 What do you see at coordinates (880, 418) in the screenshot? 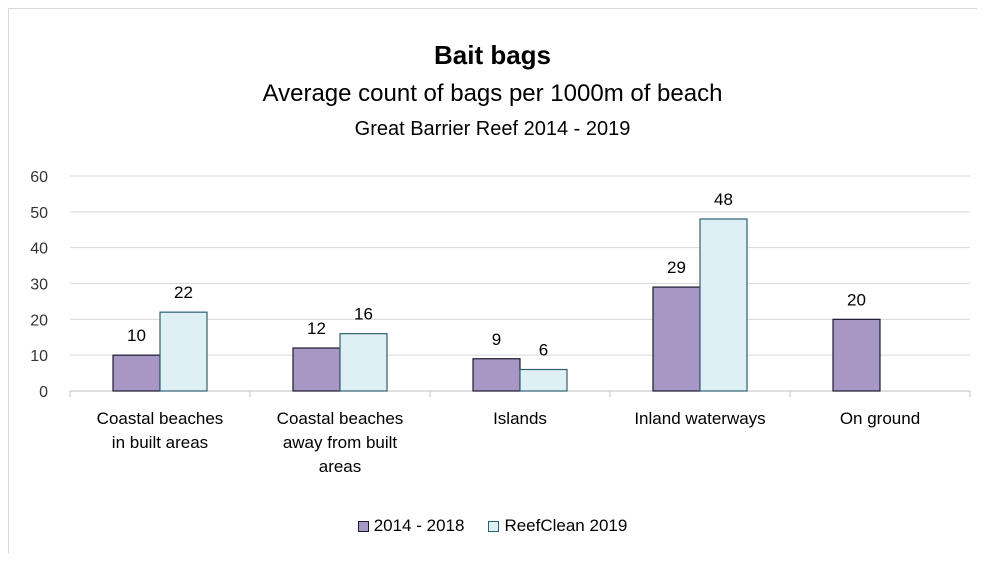
I see `x-tick-label: On ground` at bounding box center [880, 418].